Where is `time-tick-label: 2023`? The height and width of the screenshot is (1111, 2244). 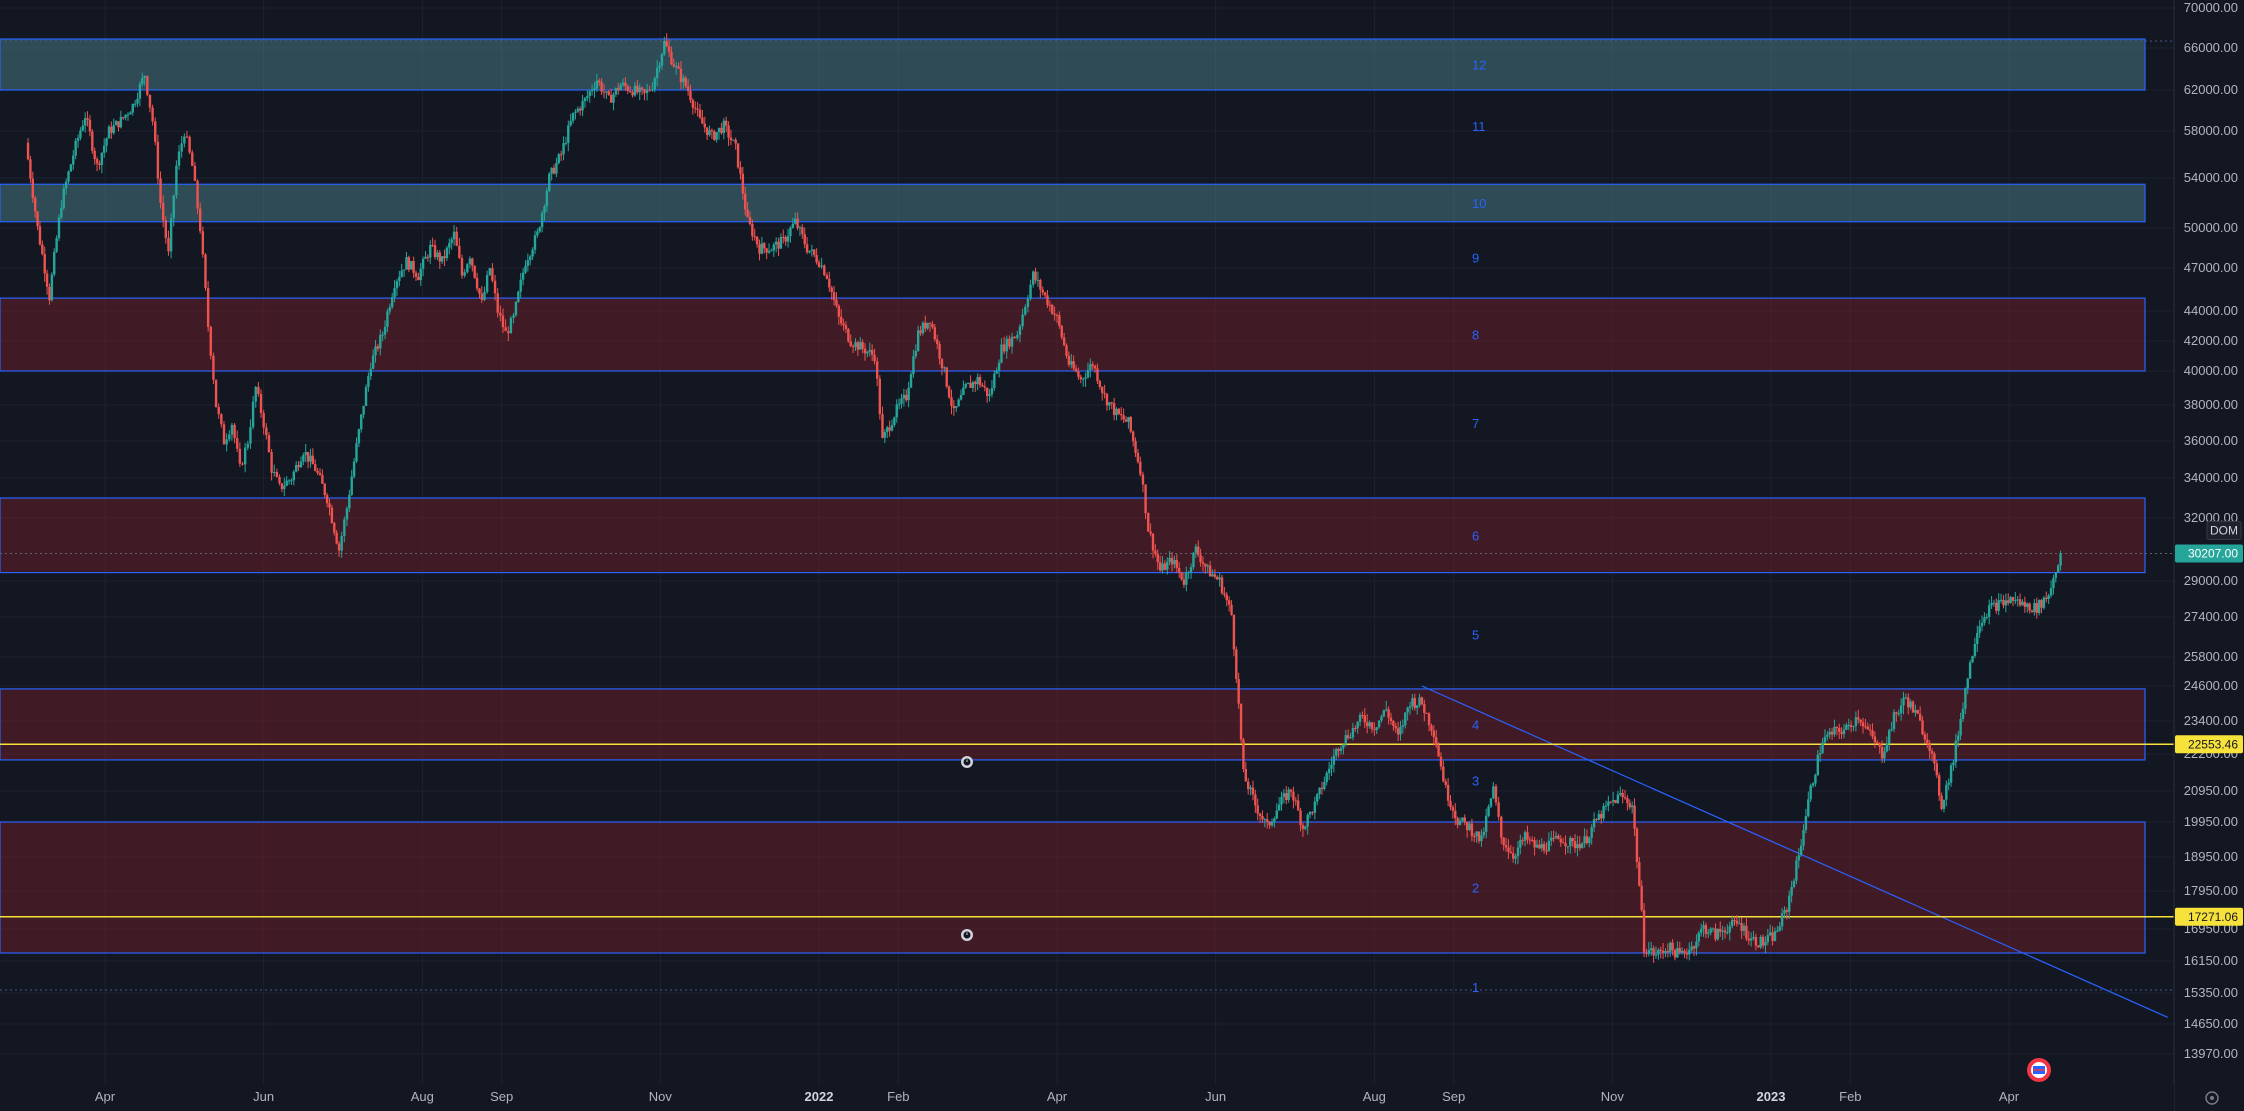
time-tick-label: 2023 is located at coordinates (1771, 1096).